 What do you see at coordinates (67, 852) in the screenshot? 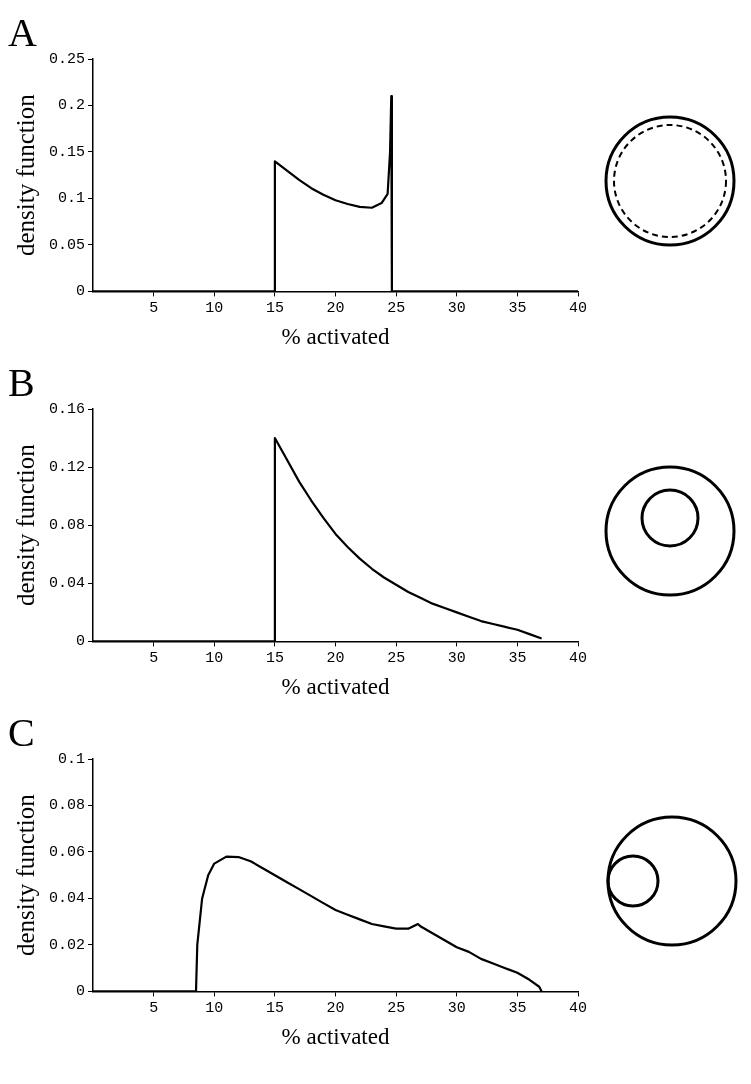
I see `y-tick-label: 0.06` at bounding box center [67, 852].